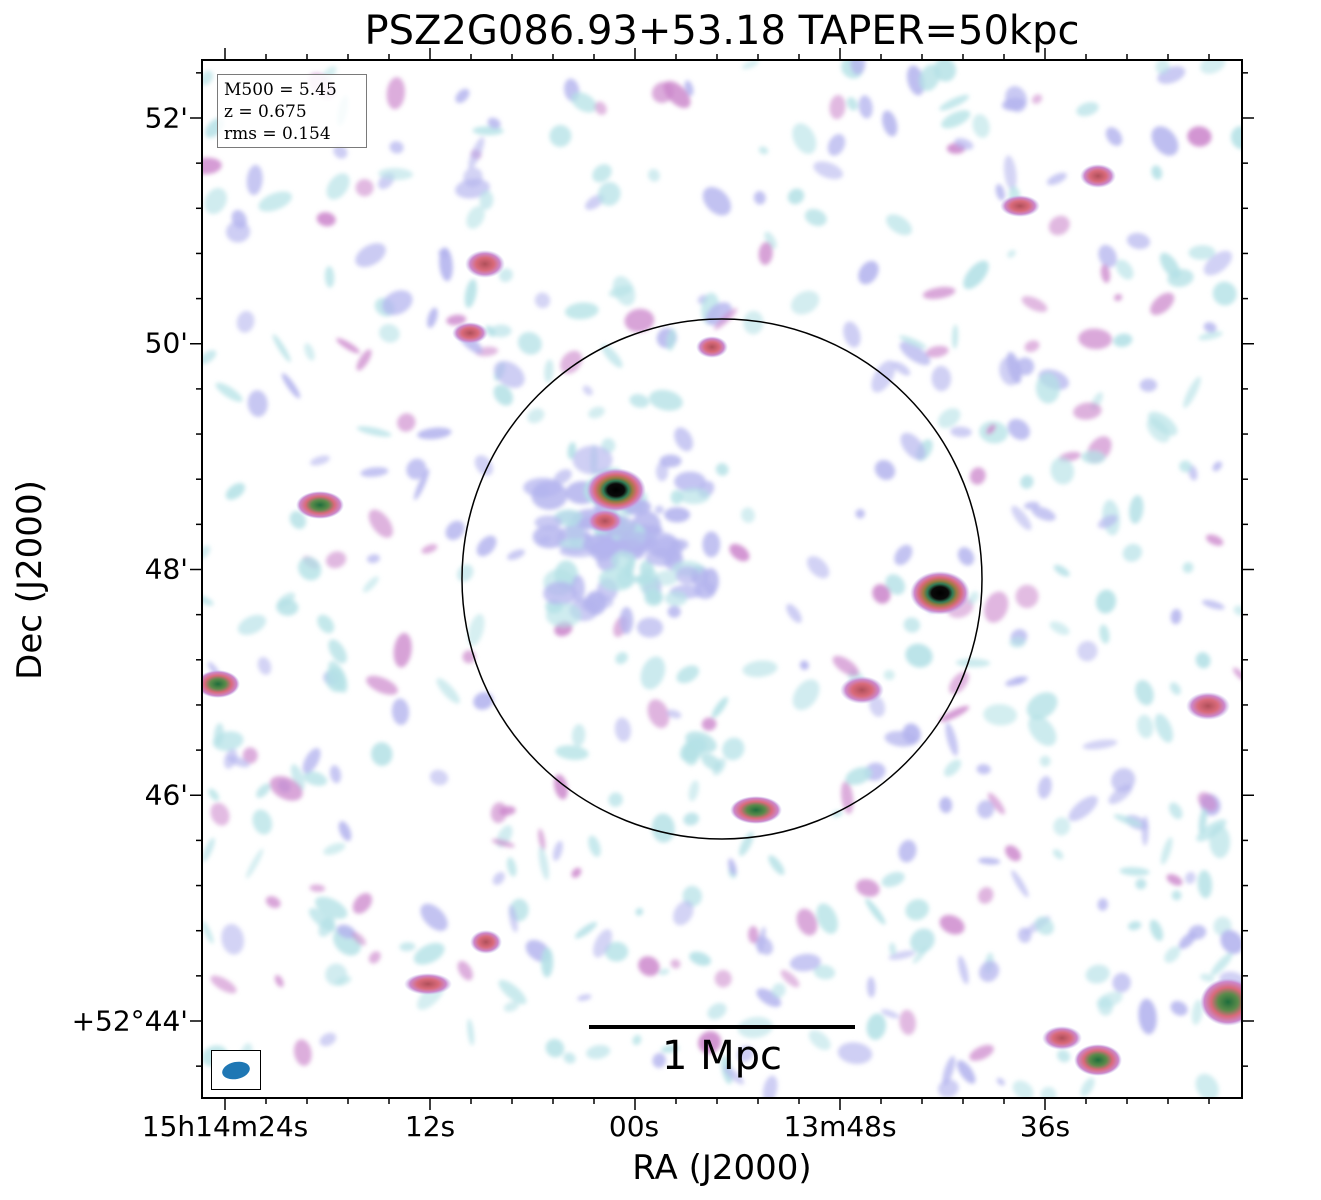 The height and width of the screenshot is (1200, 1321). I want to click on radio-source-n1, so click(485, 264).